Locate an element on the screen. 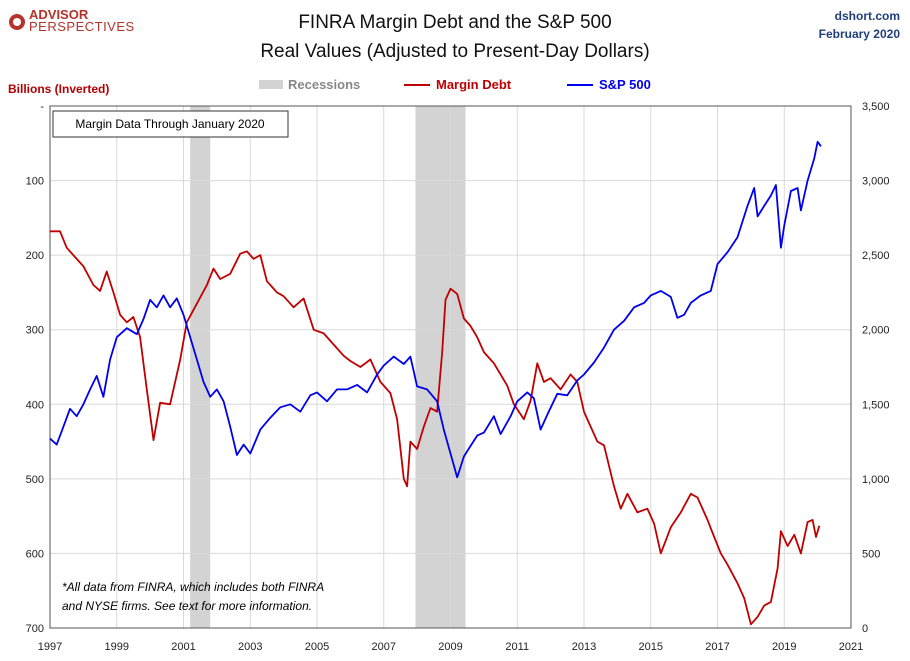  y-right-tick-label: 0 is located at coordinates (865, 629).